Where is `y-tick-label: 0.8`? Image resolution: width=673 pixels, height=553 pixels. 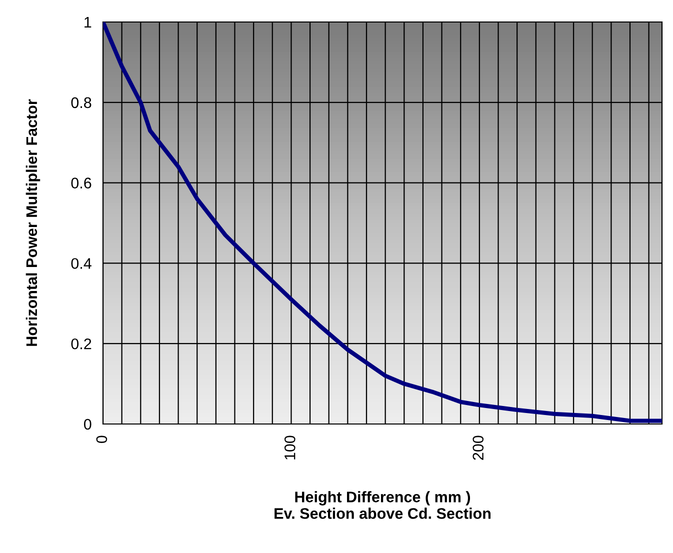
y-tick-label: 0.8 is located at coordinates (81, 102).